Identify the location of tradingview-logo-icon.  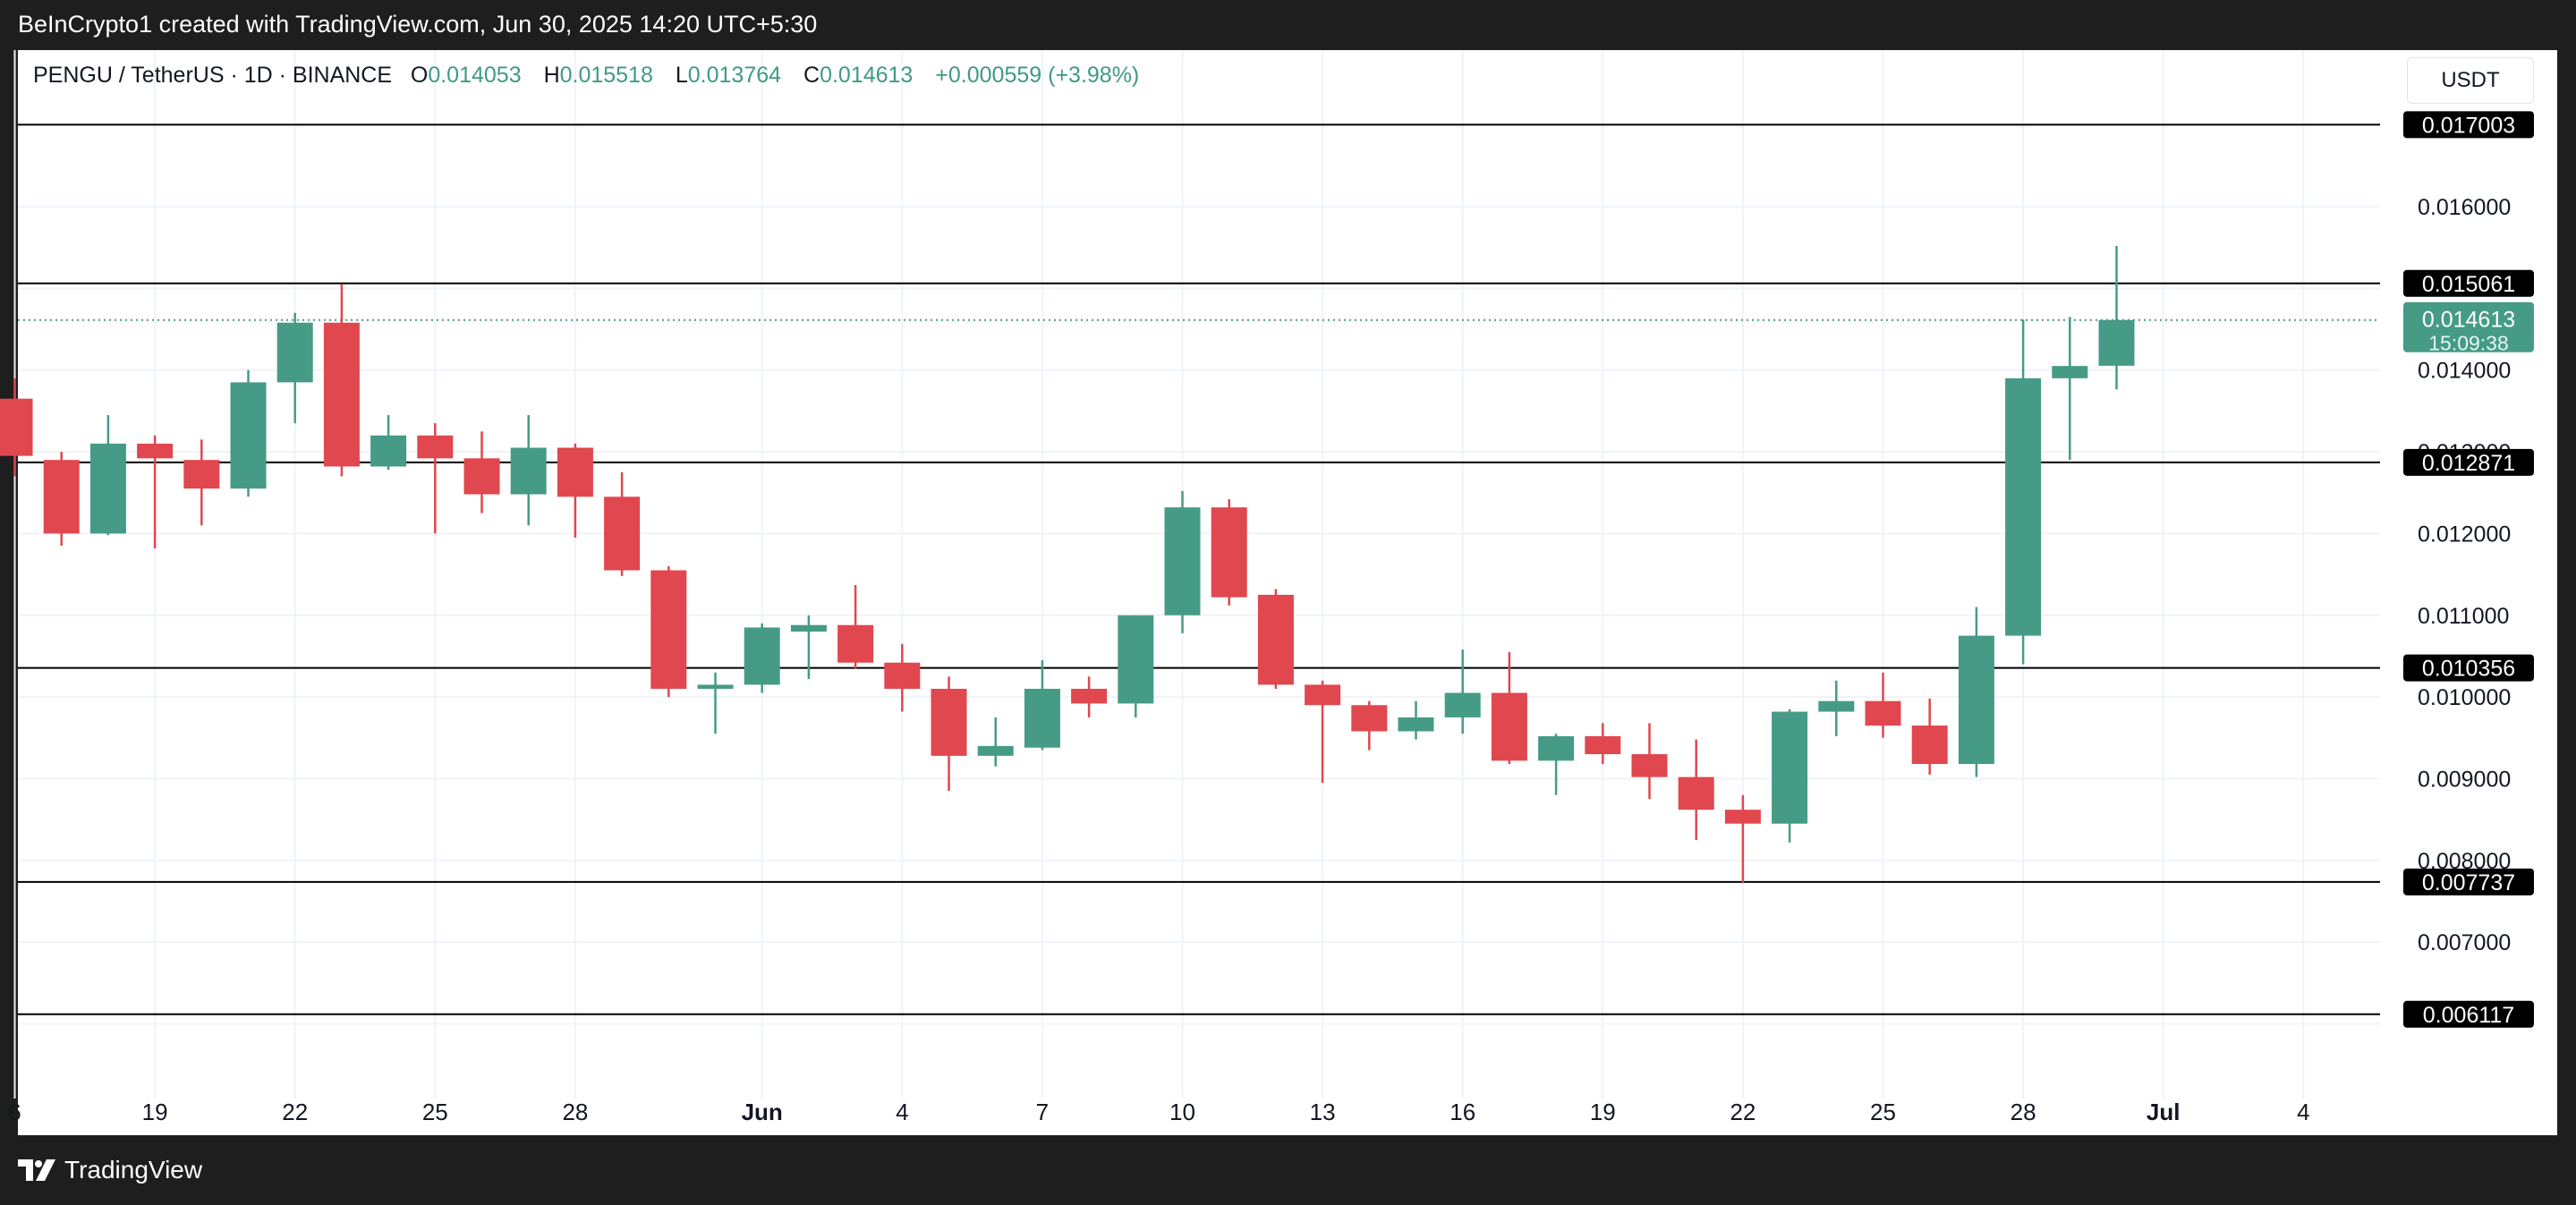
(36, 1170).